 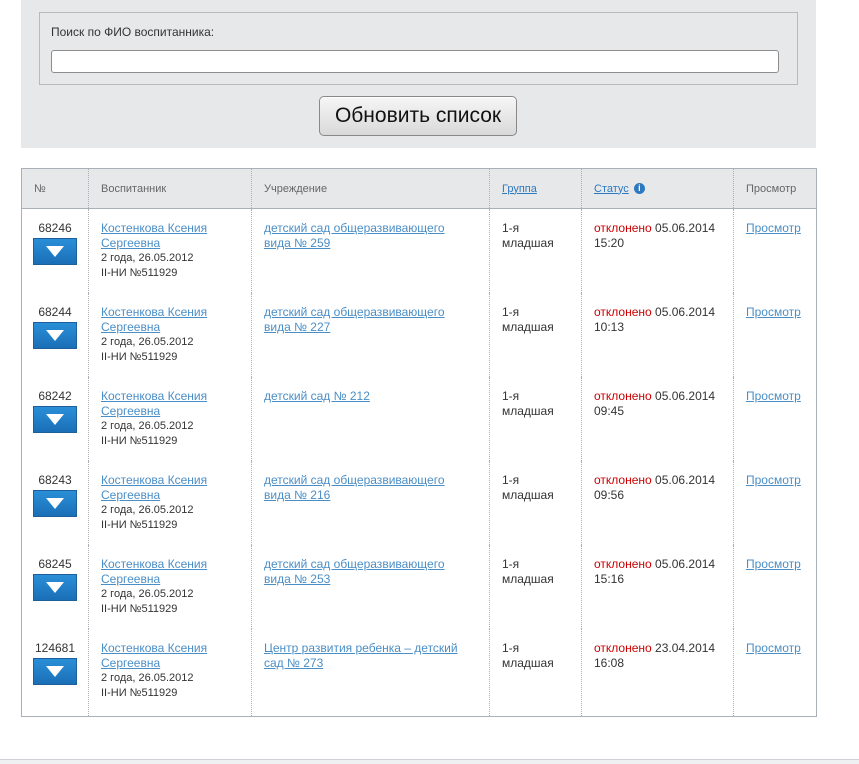 I want to click on institution-cell: детский сад общеразвивающего вида № 253, so click(x=370, y=586).